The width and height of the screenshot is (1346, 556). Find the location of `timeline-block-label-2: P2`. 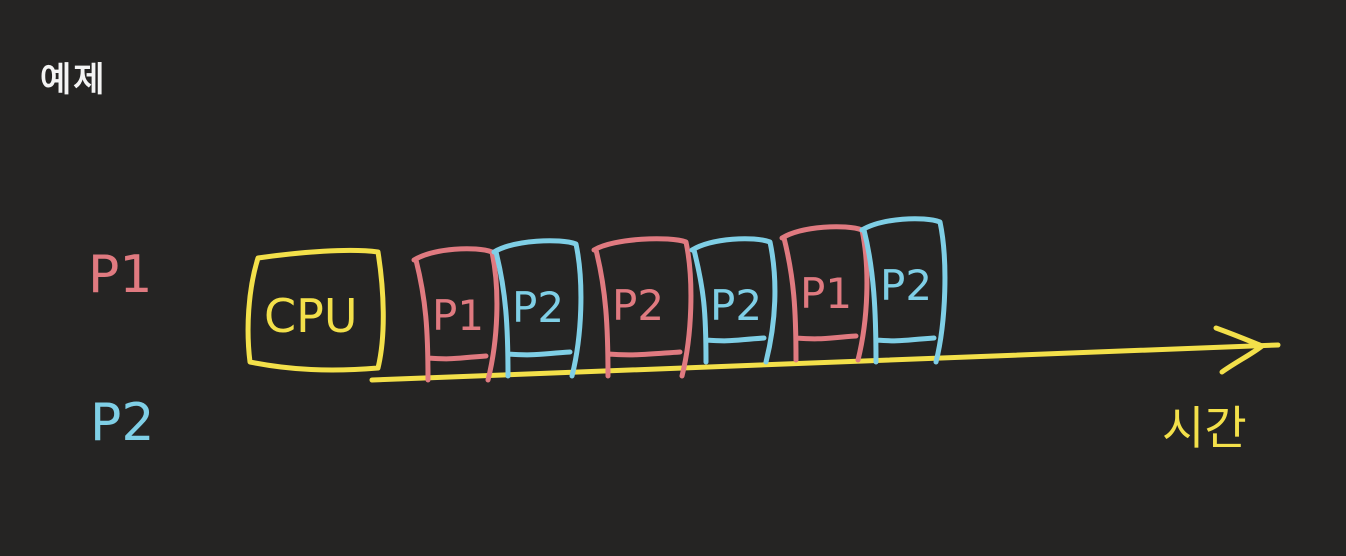

timeline-block-label-2: P2 is located at coordinates (538, 307).